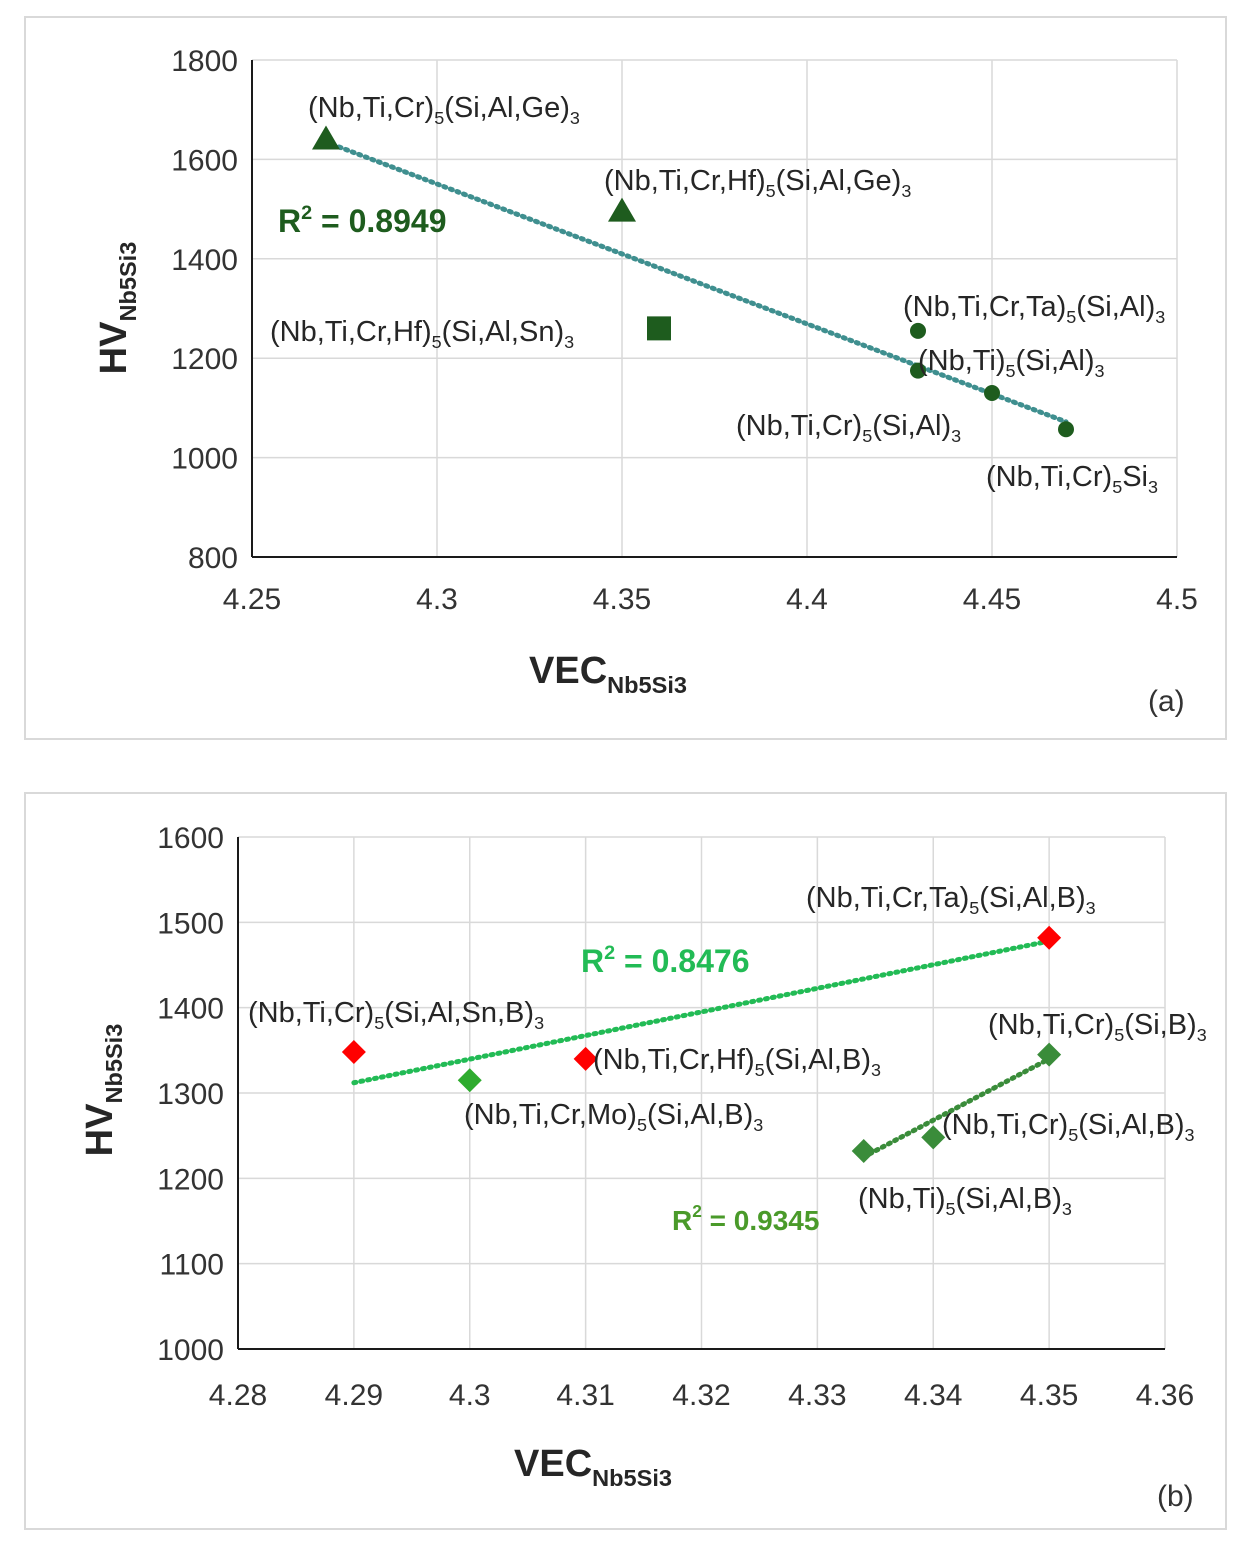  What do you see at coordinates (204, 359) in the screenshot?
I see `y-tick-label: 1200` at bounding box center [204, 359].